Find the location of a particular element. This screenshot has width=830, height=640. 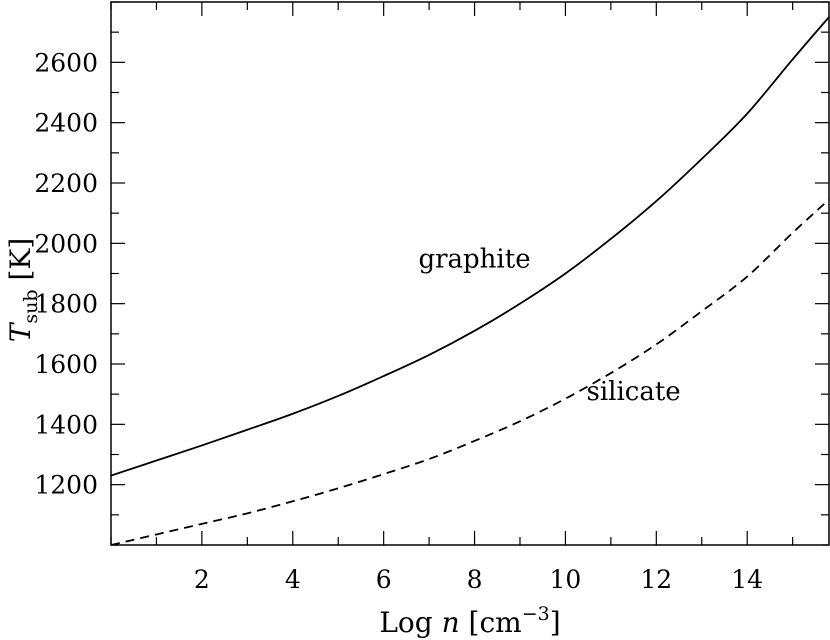

graphite-annotation: graphite is located at coordinates (474, 259).